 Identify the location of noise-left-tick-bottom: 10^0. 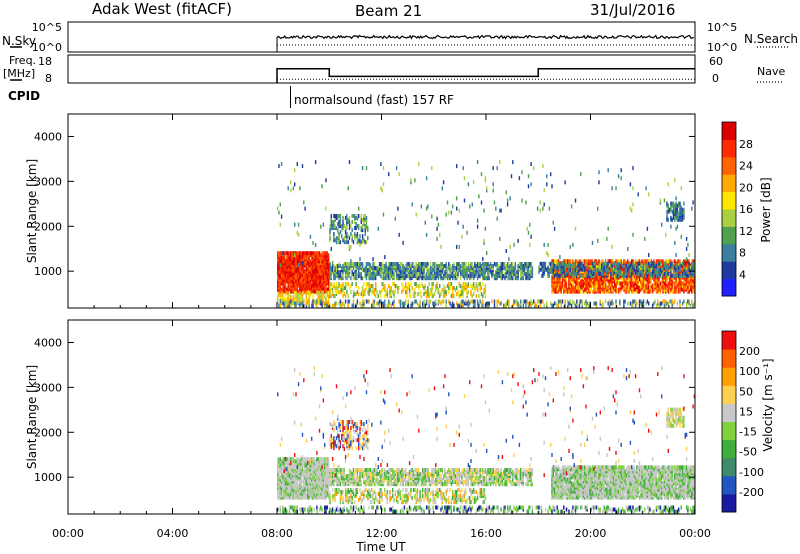
(47, 47).